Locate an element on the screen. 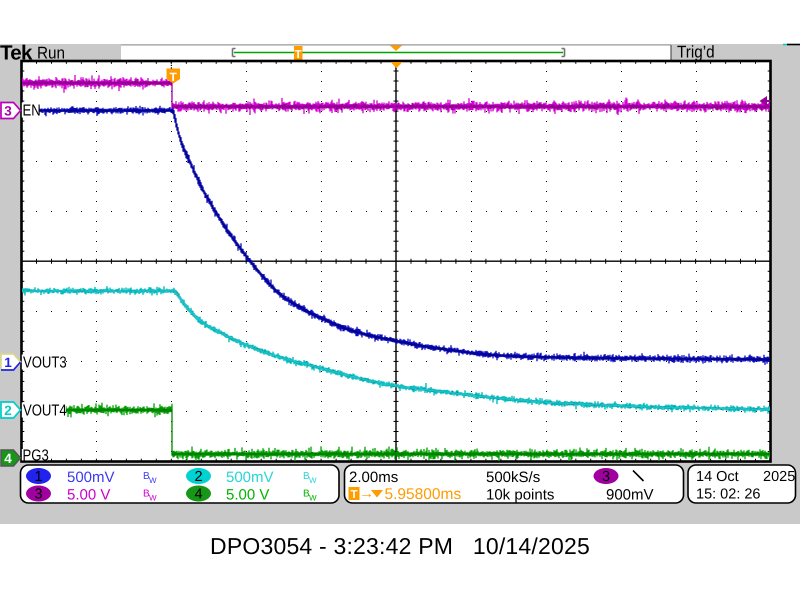 Image resolution: width=800 pixels, height=600 pixels. svg-text: 14 Oct is located at coordinates (717, 477).